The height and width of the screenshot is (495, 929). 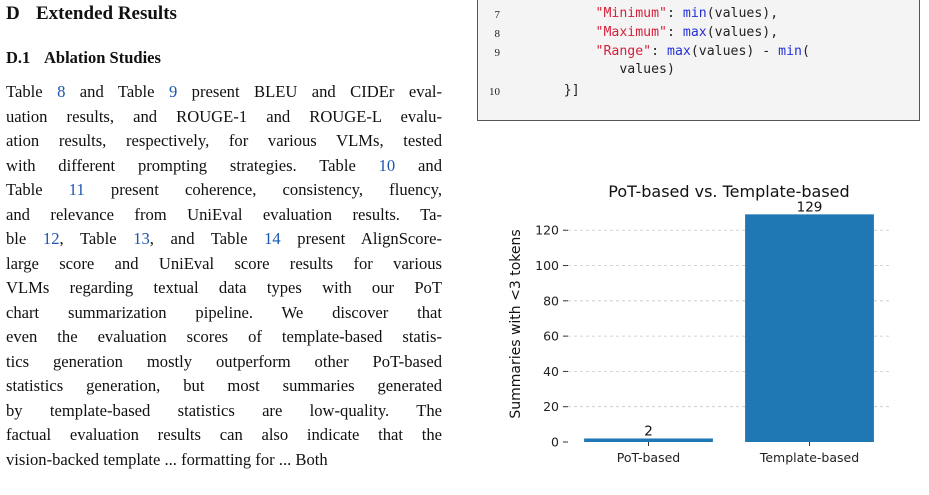 What do you see at coordinates (117, 91) in the screenshot?
I see `paragraph-text: and Table` at bounding box center [117, 91].